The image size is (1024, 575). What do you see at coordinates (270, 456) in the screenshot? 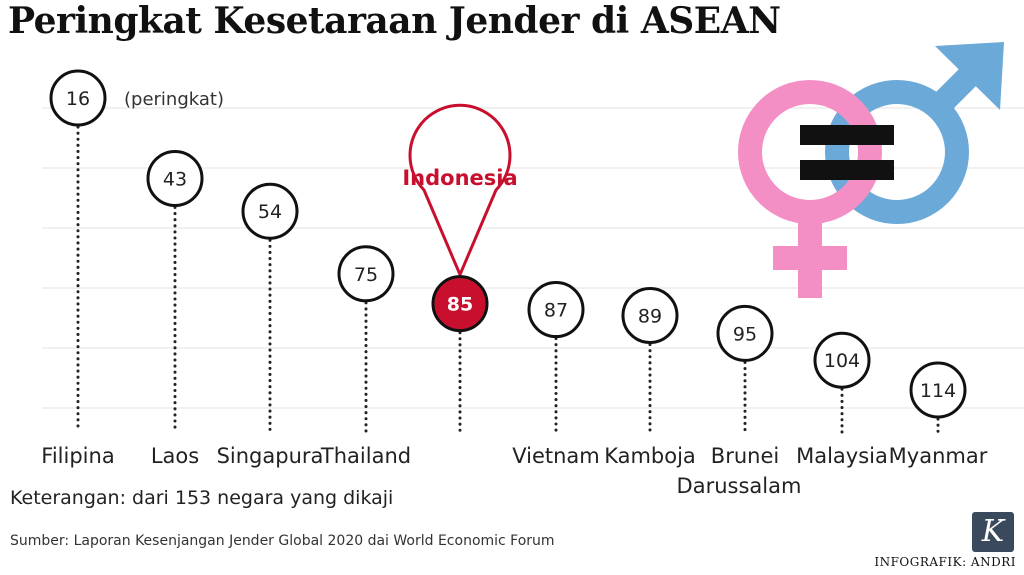
I see `category-label: Singapura` at bounding box center [270, 456].